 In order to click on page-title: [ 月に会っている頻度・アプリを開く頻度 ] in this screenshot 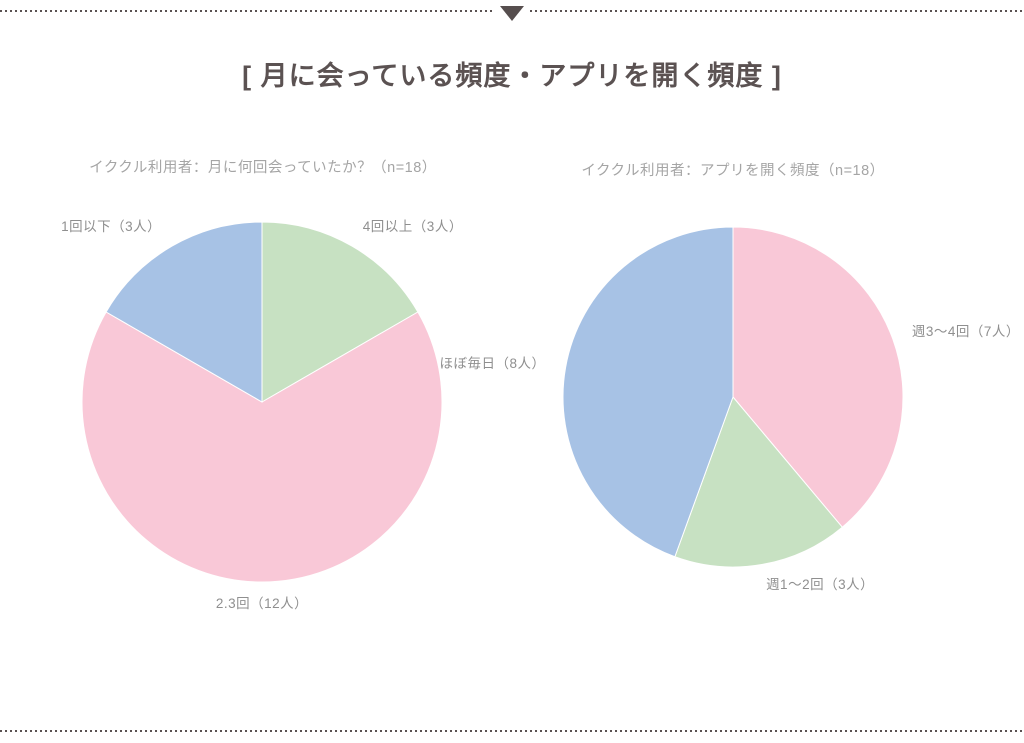, I will do `click(512, 76)`.